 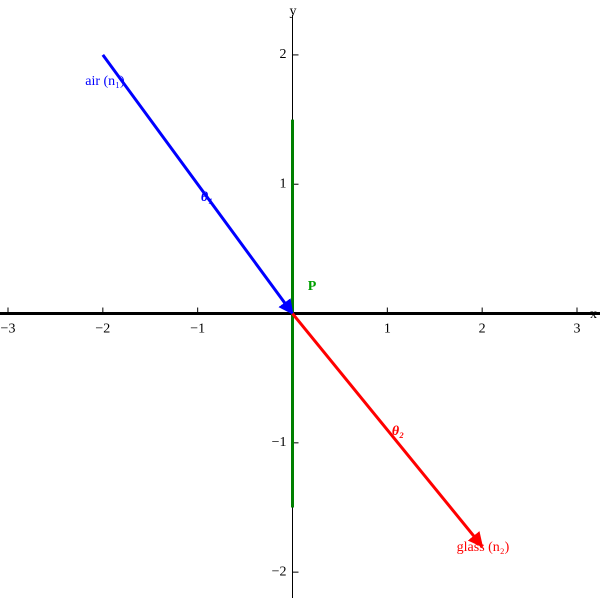 I want to click on annotation: θ₂, so click(x=398, y=431).